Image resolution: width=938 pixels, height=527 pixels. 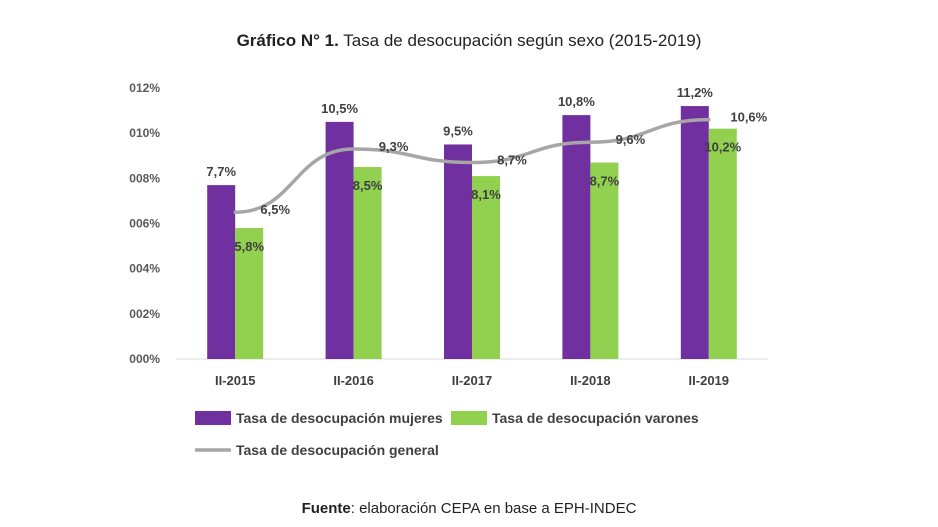 I want to click on legend-label-varones: Tasa de desocupación varones, so click(x=595, y=418).